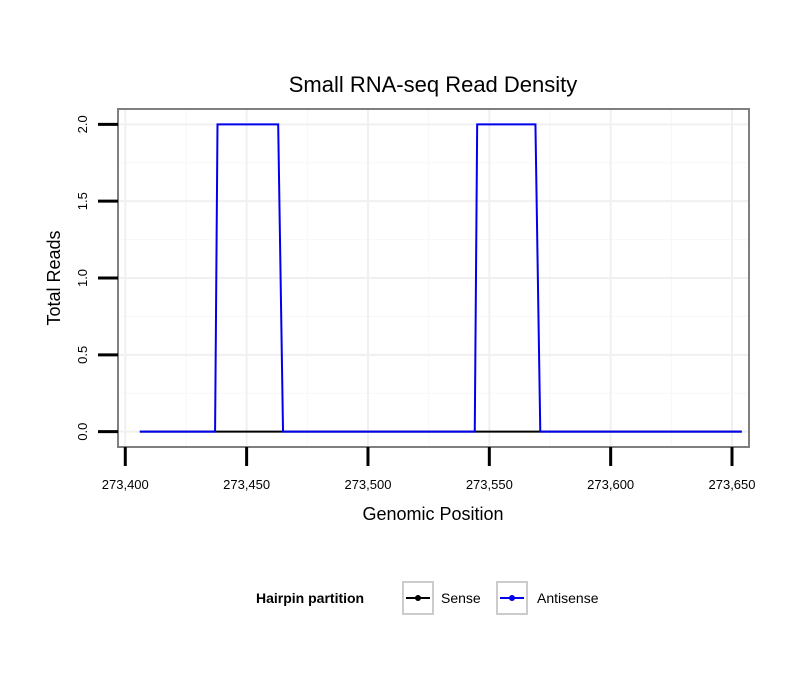 This screenshot has width=810, height=690. What do you see at coordinates (418, 598) in the screenshot?
I see `legend-key-point-sense` at bounding box center [418, 598].